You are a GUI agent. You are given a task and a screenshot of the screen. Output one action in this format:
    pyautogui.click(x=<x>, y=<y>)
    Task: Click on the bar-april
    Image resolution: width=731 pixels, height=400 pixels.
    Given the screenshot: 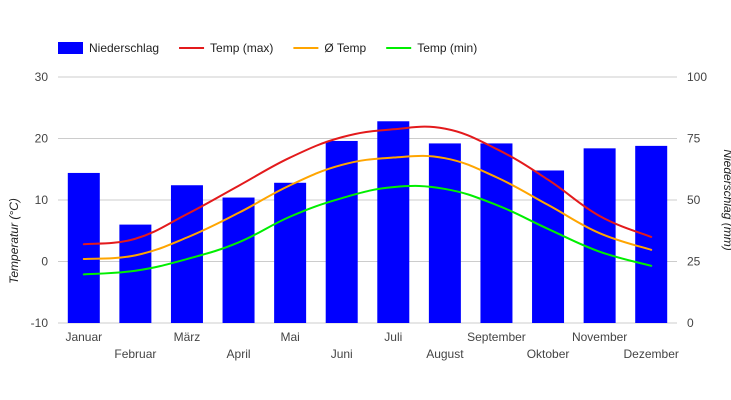 What is the action you would take?
    pyautogui.click(x=238, y=260)
    